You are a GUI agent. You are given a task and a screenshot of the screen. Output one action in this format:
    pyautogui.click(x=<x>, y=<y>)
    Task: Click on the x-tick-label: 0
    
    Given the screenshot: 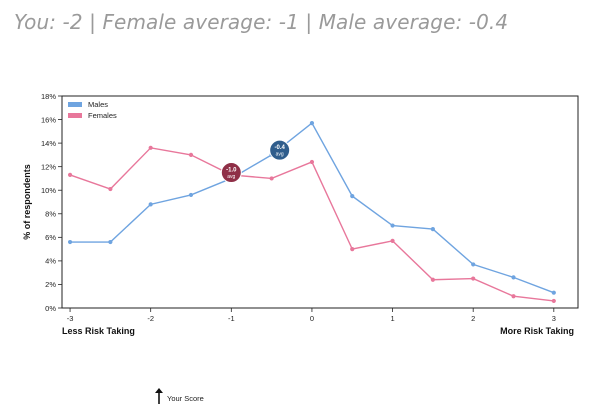 What is the action you would take?
    pyautogui.click(x=312, y=318)
    